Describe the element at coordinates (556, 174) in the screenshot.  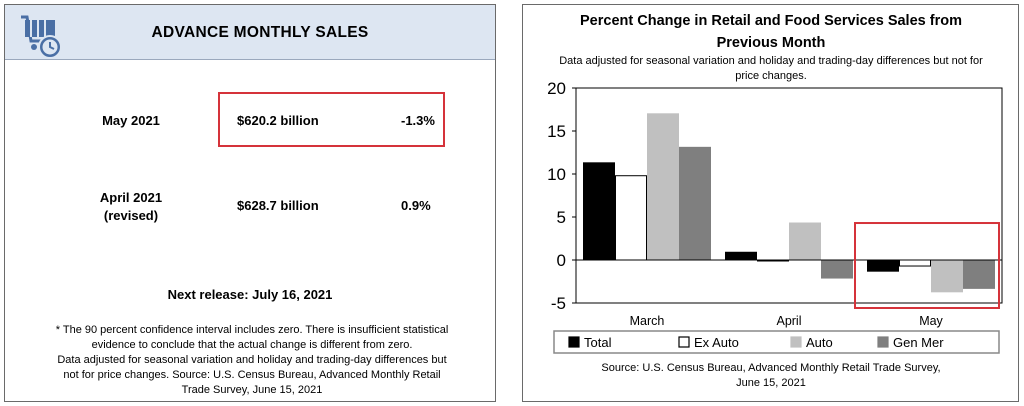
I see `y-tick-label: 10` at that location.